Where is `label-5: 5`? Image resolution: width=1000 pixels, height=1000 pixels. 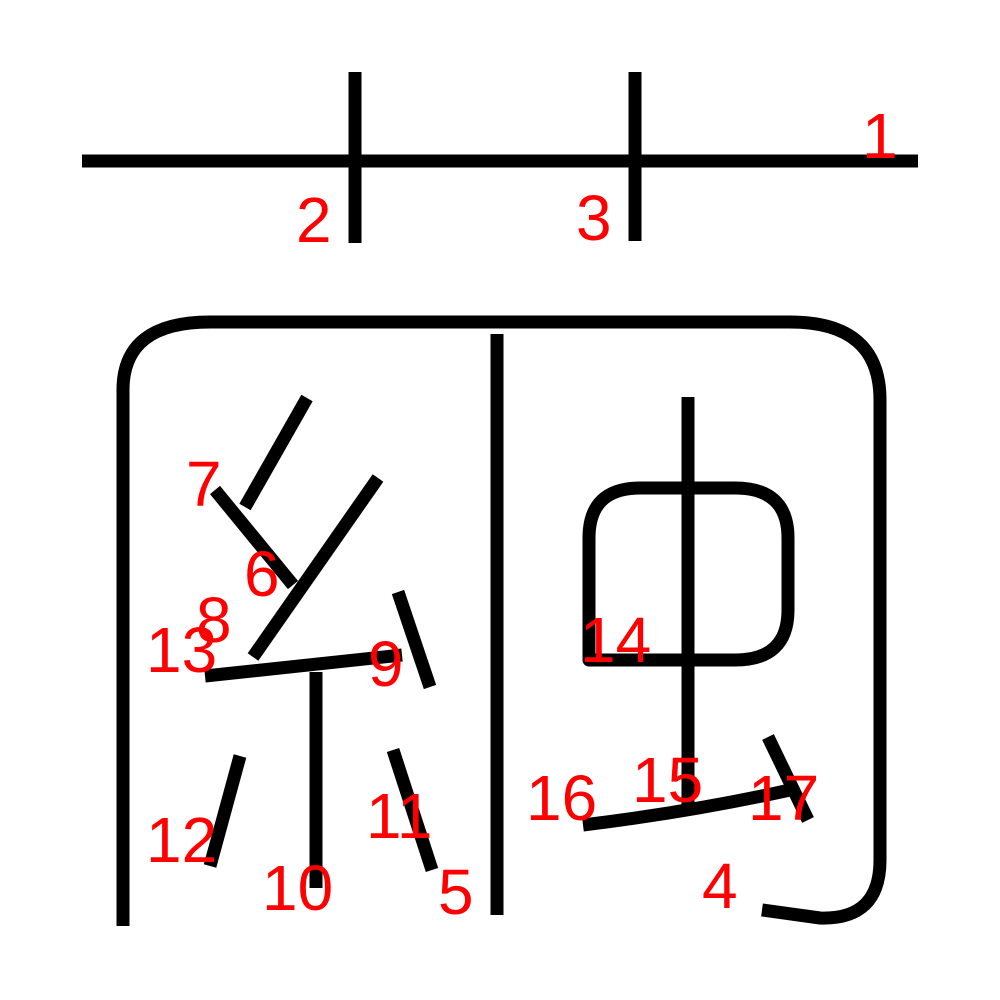
label-5: 5 is located at coordinates (456, 892).